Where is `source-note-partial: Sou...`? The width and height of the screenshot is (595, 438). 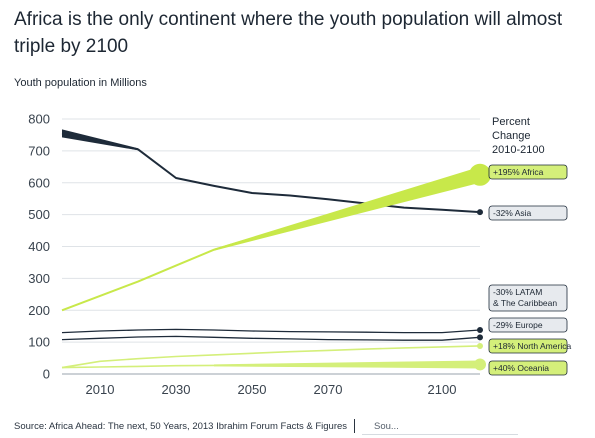 source-note-partial: Sou... is located at coordinates (386, 426).